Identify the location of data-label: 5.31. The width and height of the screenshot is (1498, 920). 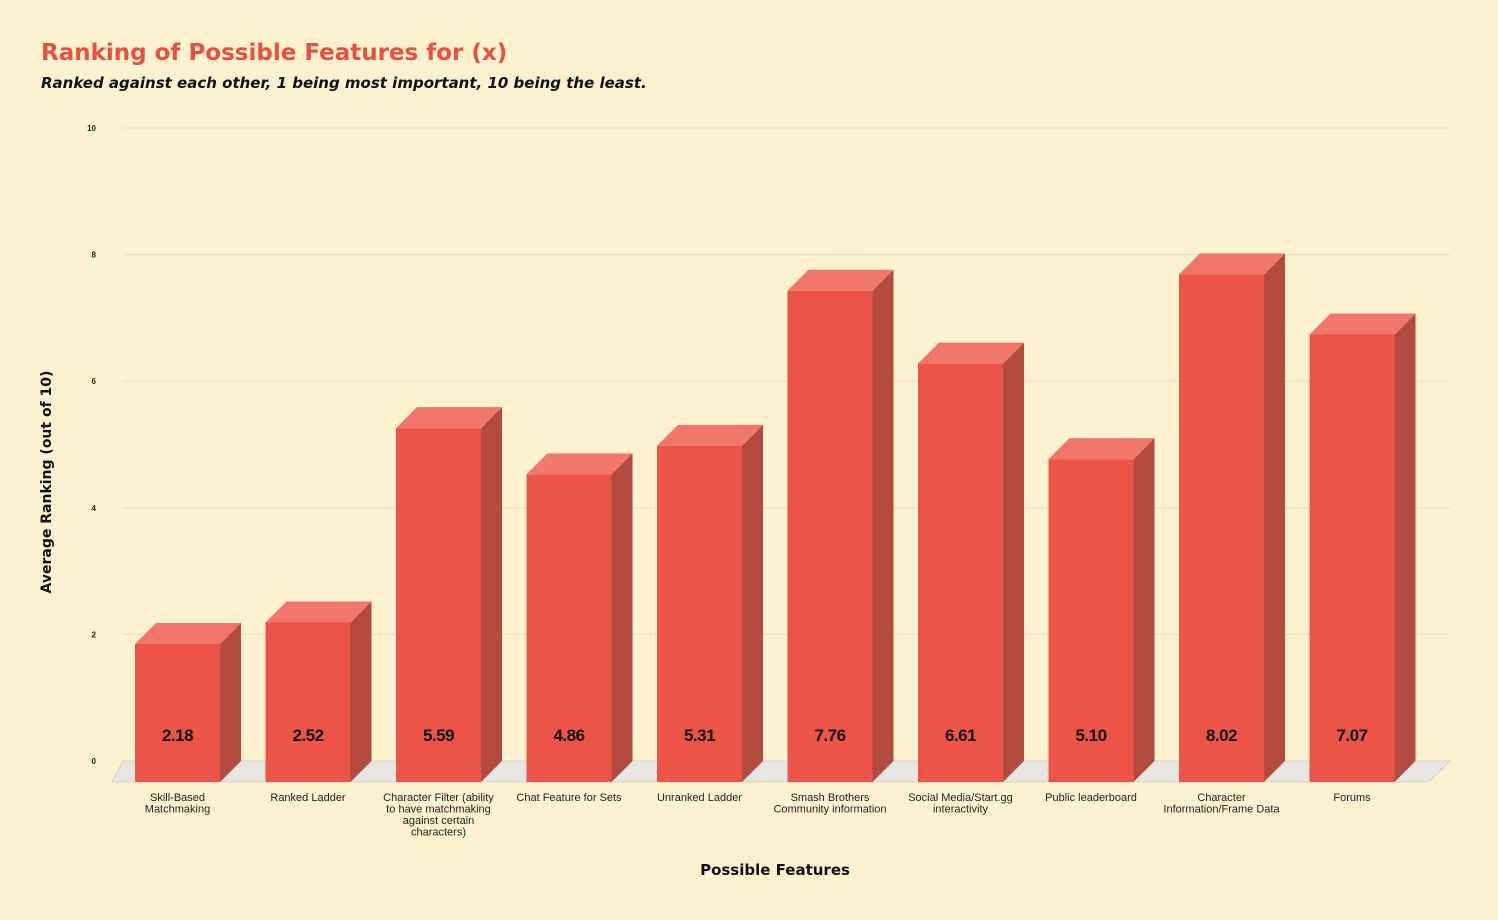
(699, 735).